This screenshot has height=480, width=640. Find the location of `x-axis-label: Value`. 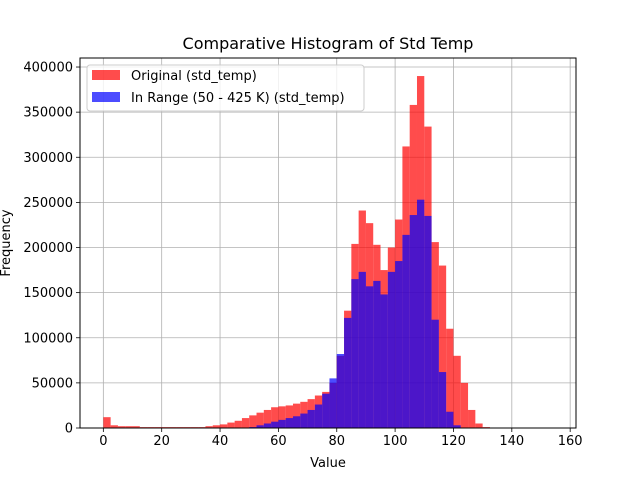

x-axis-label: Value is located at coordinates (328, 463).